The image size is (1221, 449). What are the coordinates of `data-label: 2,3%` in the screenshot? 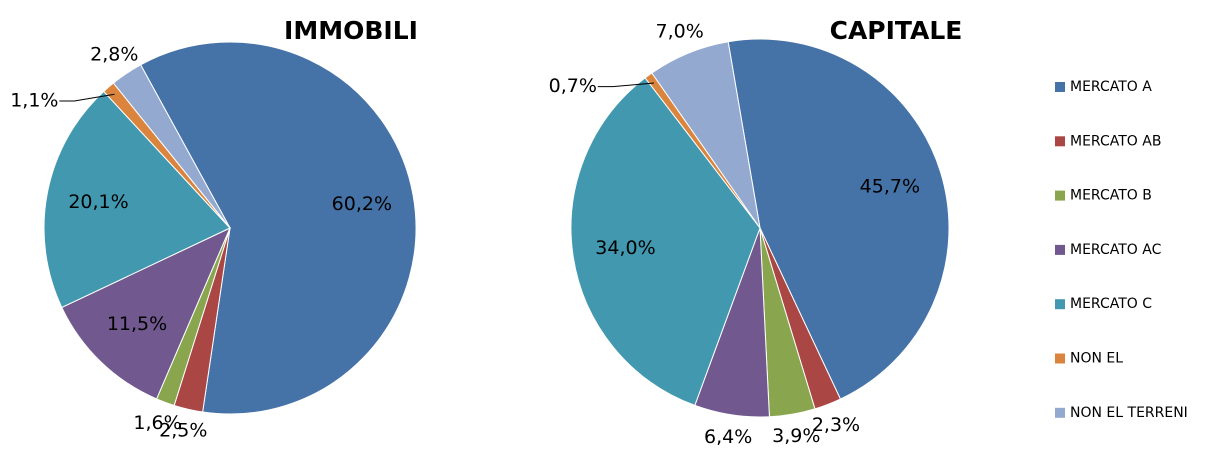 It's located at (836, 425).